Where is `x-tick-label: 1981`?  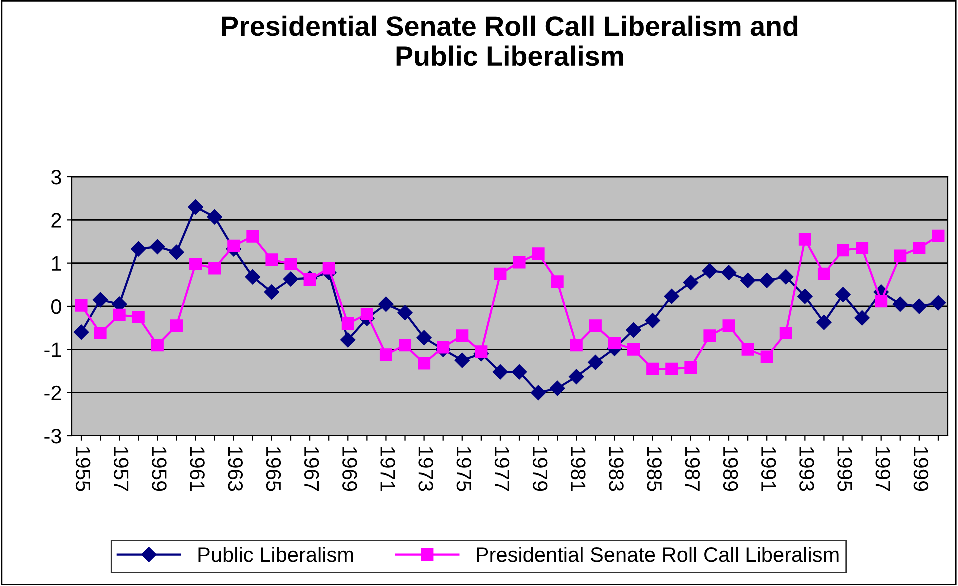
x-tick-label: 1981 is located at coordinates (578, 469).